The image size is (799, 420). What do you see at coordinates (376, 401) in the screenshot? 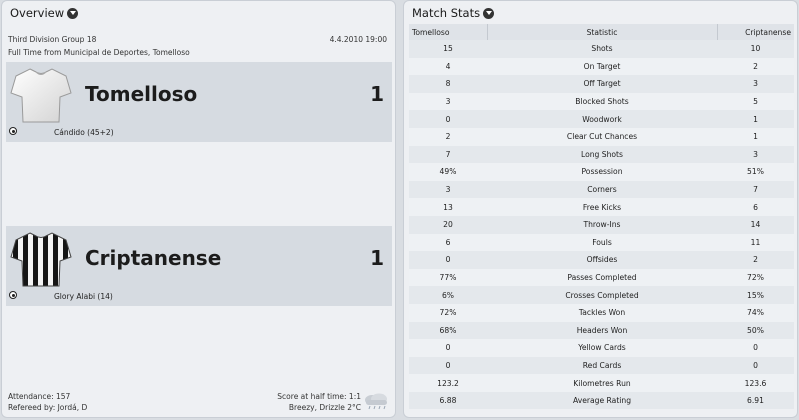
I see `rain-cloud-icon` at bounding box center [376, 401].